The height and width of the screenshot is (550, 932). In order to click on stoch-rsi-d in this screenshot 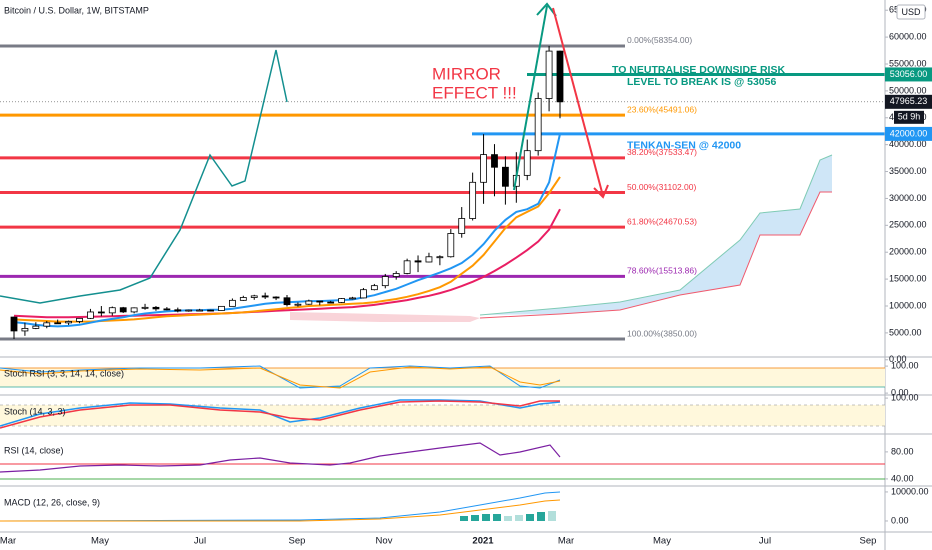, I will do `click(280, 377)`.